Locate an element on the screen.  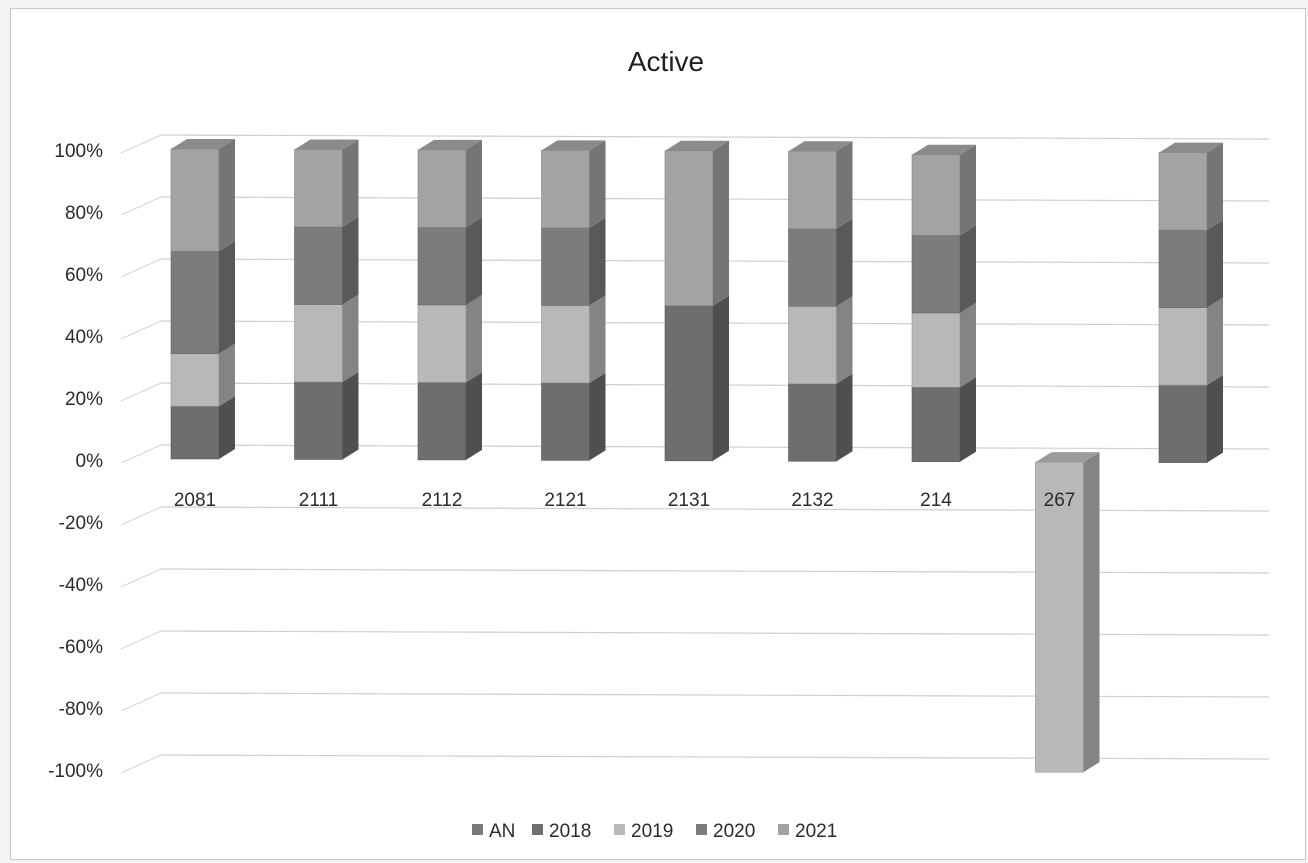
y-tick-label: -80% is located at coordinates (81, 709).